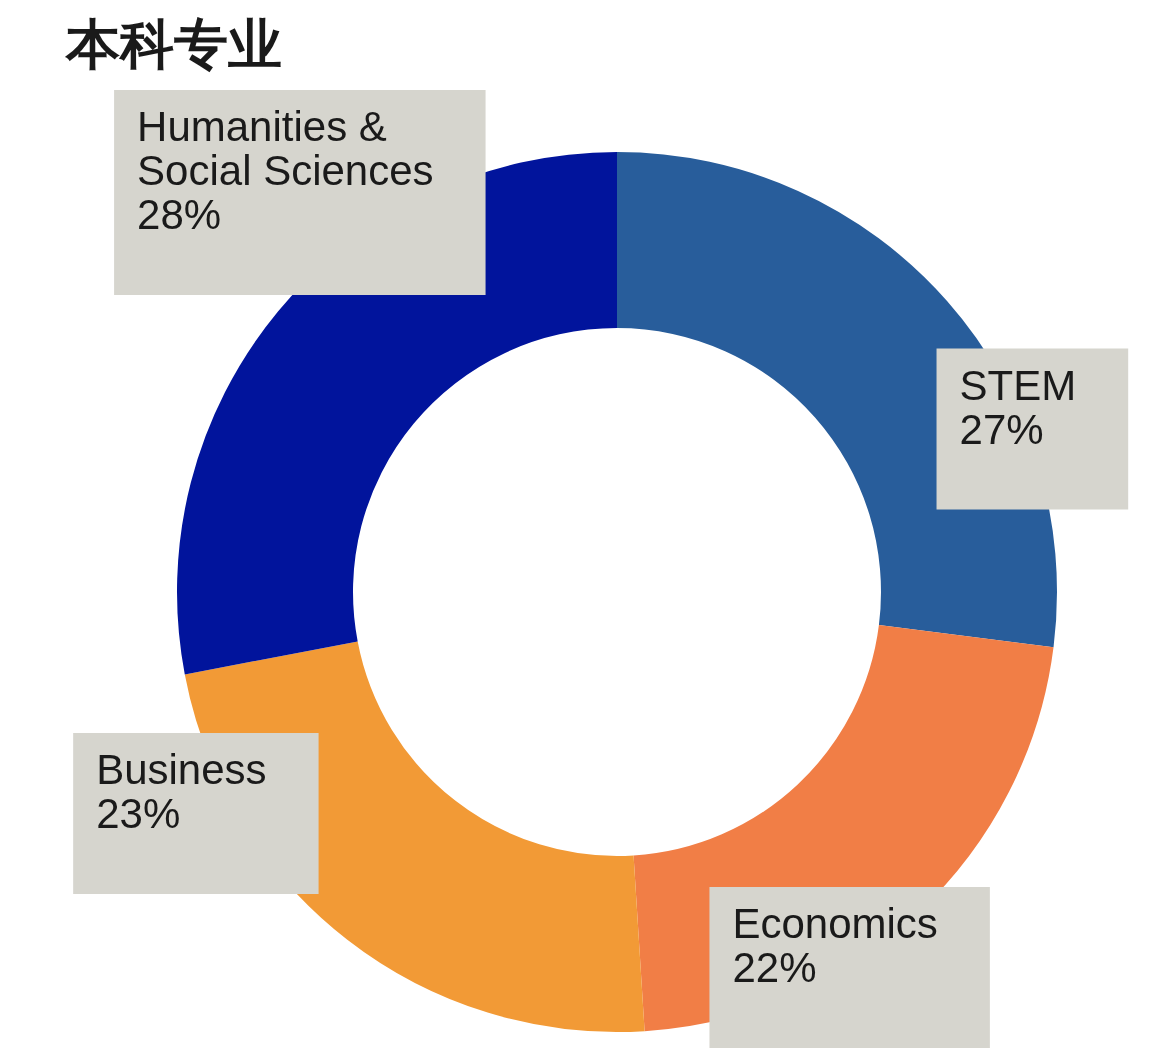 This screenshot has height=1054, width=1174. What do you see at coordinates (179, 214) in the screenshot?
I see `data-label: 28%` at bounding box center [179, 214].